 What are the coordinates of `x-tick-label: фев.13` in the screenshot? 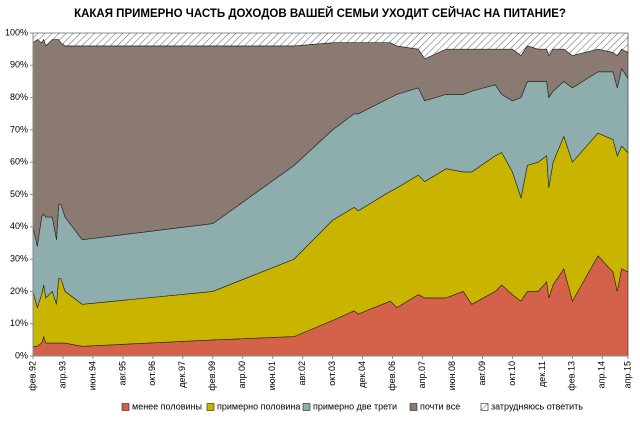 It's located at (572, 376).